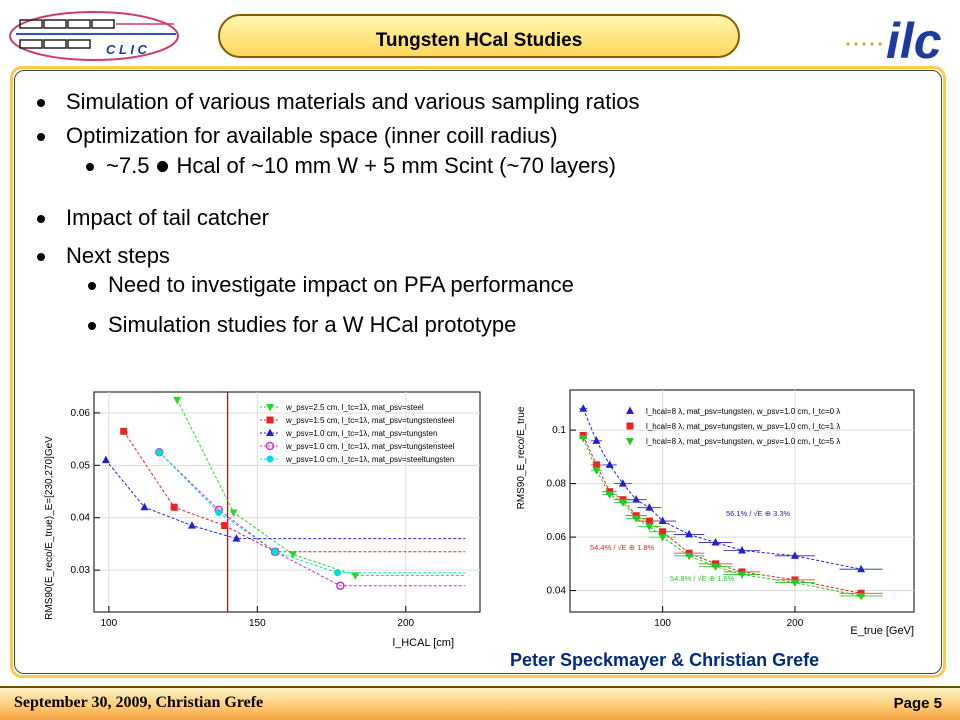  What do you see at coordinates (81, 570) in the screenshot?
I see `y-tick-label: 0.03` at bounding box center [81, 570].